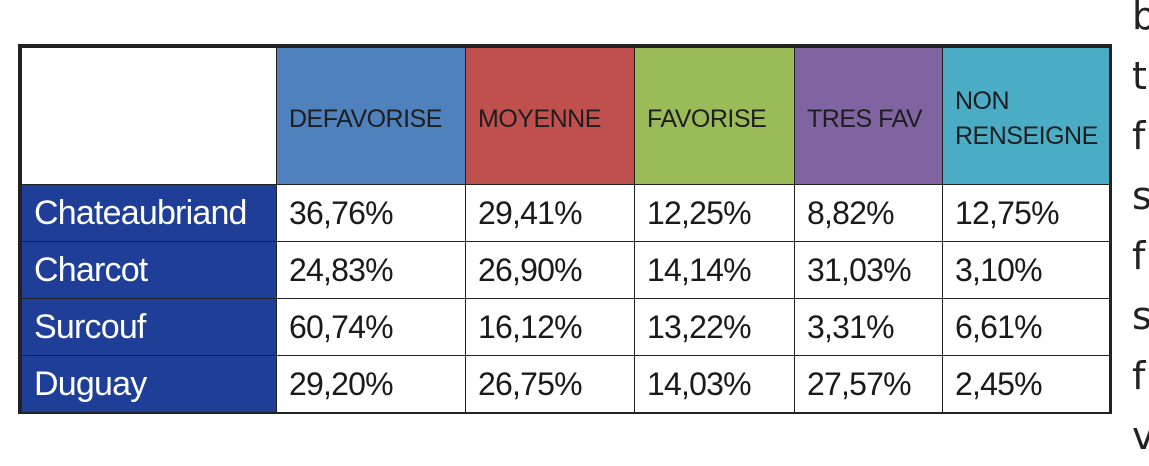 The width and height of the screenshot is (1149, 466). Describe the element at coordinates (1026, 270) in the screenshot. I see `table-cell: 3,10%` at that location.